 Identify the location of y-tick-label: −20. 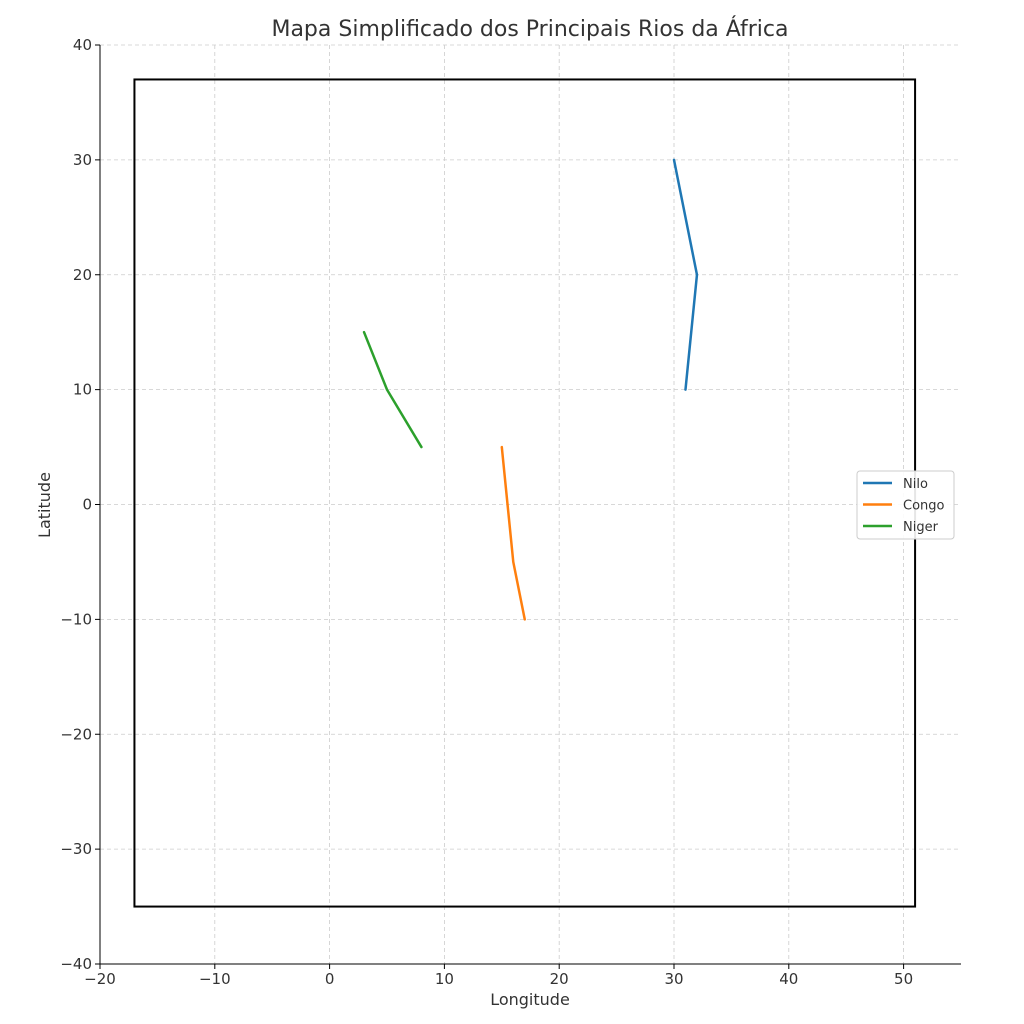
(76, 734).